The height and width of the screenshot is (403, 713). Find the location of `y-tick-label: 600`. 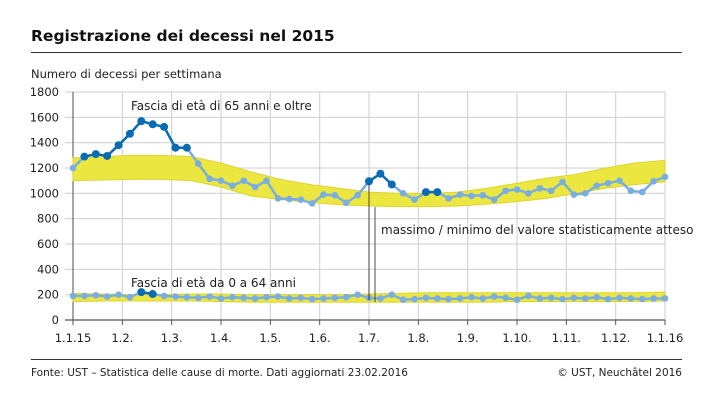

y-tick-label: 600 is located at coordinates (48, 244).